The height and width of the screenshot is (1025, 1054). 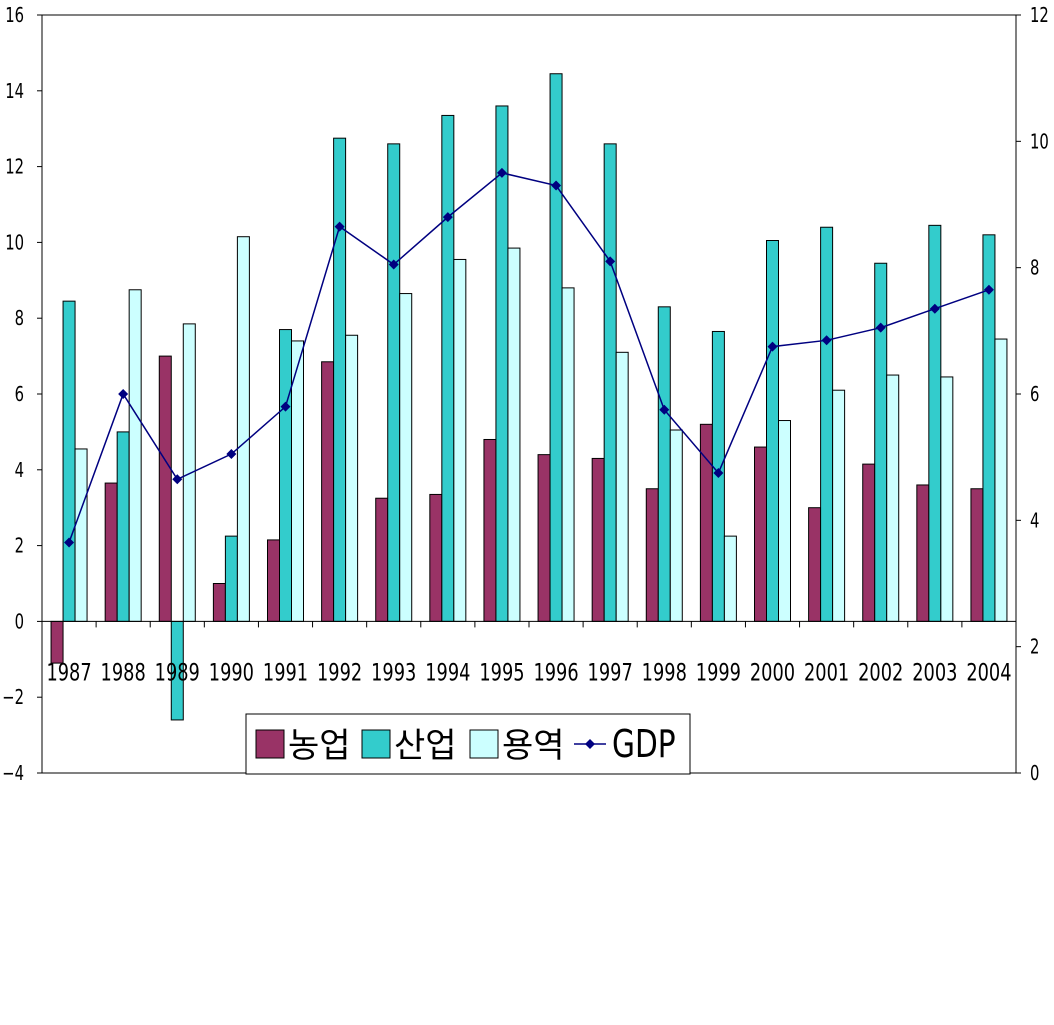 What do you see at coordinates (934, 672) in the screenshot?
I see `x-tick-label: 2003` at bounding box center [934, 672].